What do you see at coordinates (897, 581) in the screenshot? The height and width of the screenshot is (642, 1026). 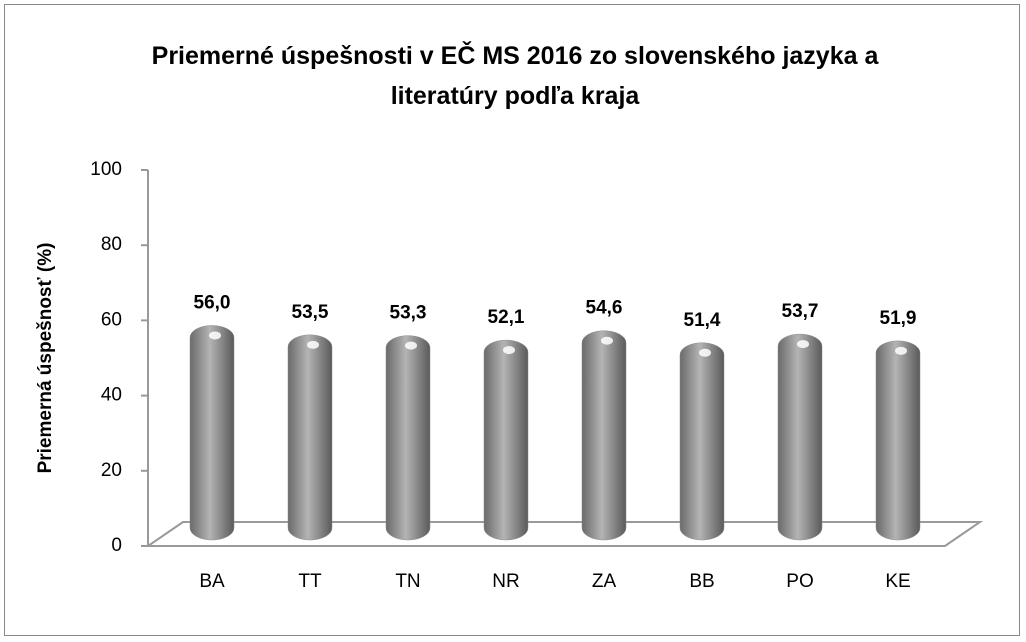 I see `x-tick-label: KE` at bounding box center [897, 581].